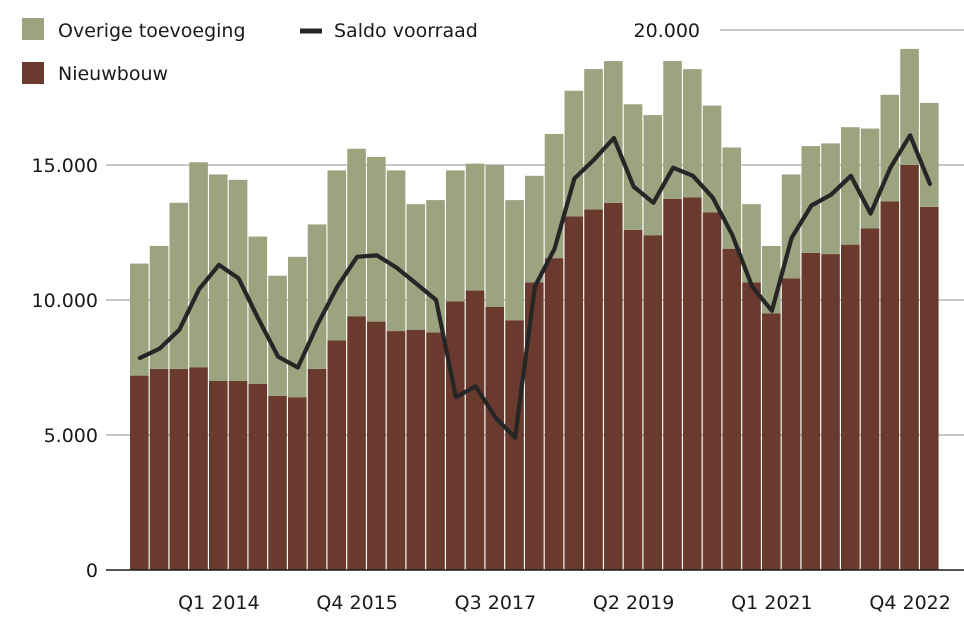 The image size is (964, 624). Describe the element at coordinates (92, 571) in the screenshot. I see `y-tick-label: 0` at that location.